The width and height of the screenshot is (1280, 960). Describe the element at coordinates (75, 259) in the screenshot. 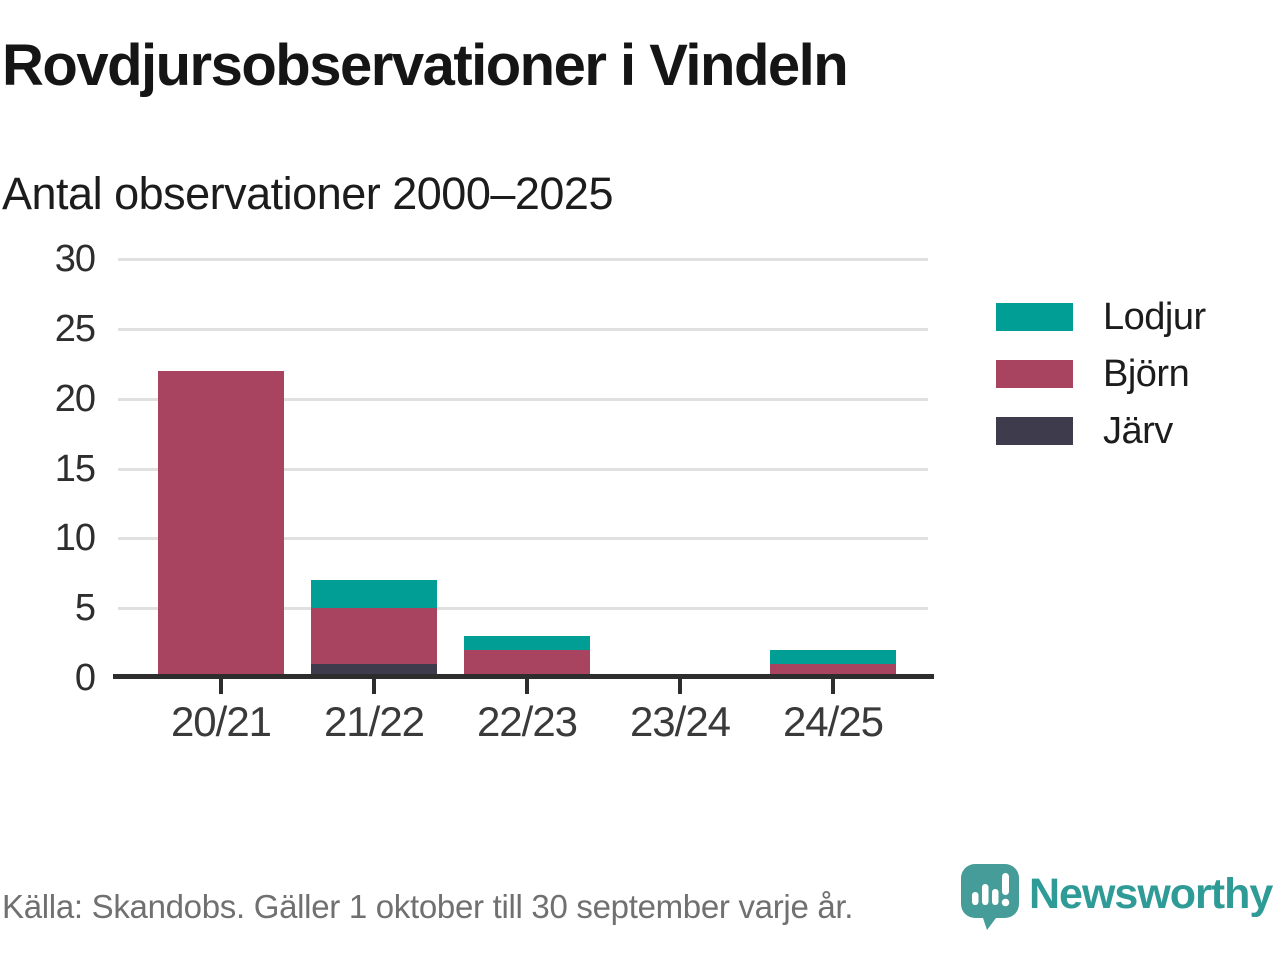

I see `y-axis-tick-label: 30` at that location.